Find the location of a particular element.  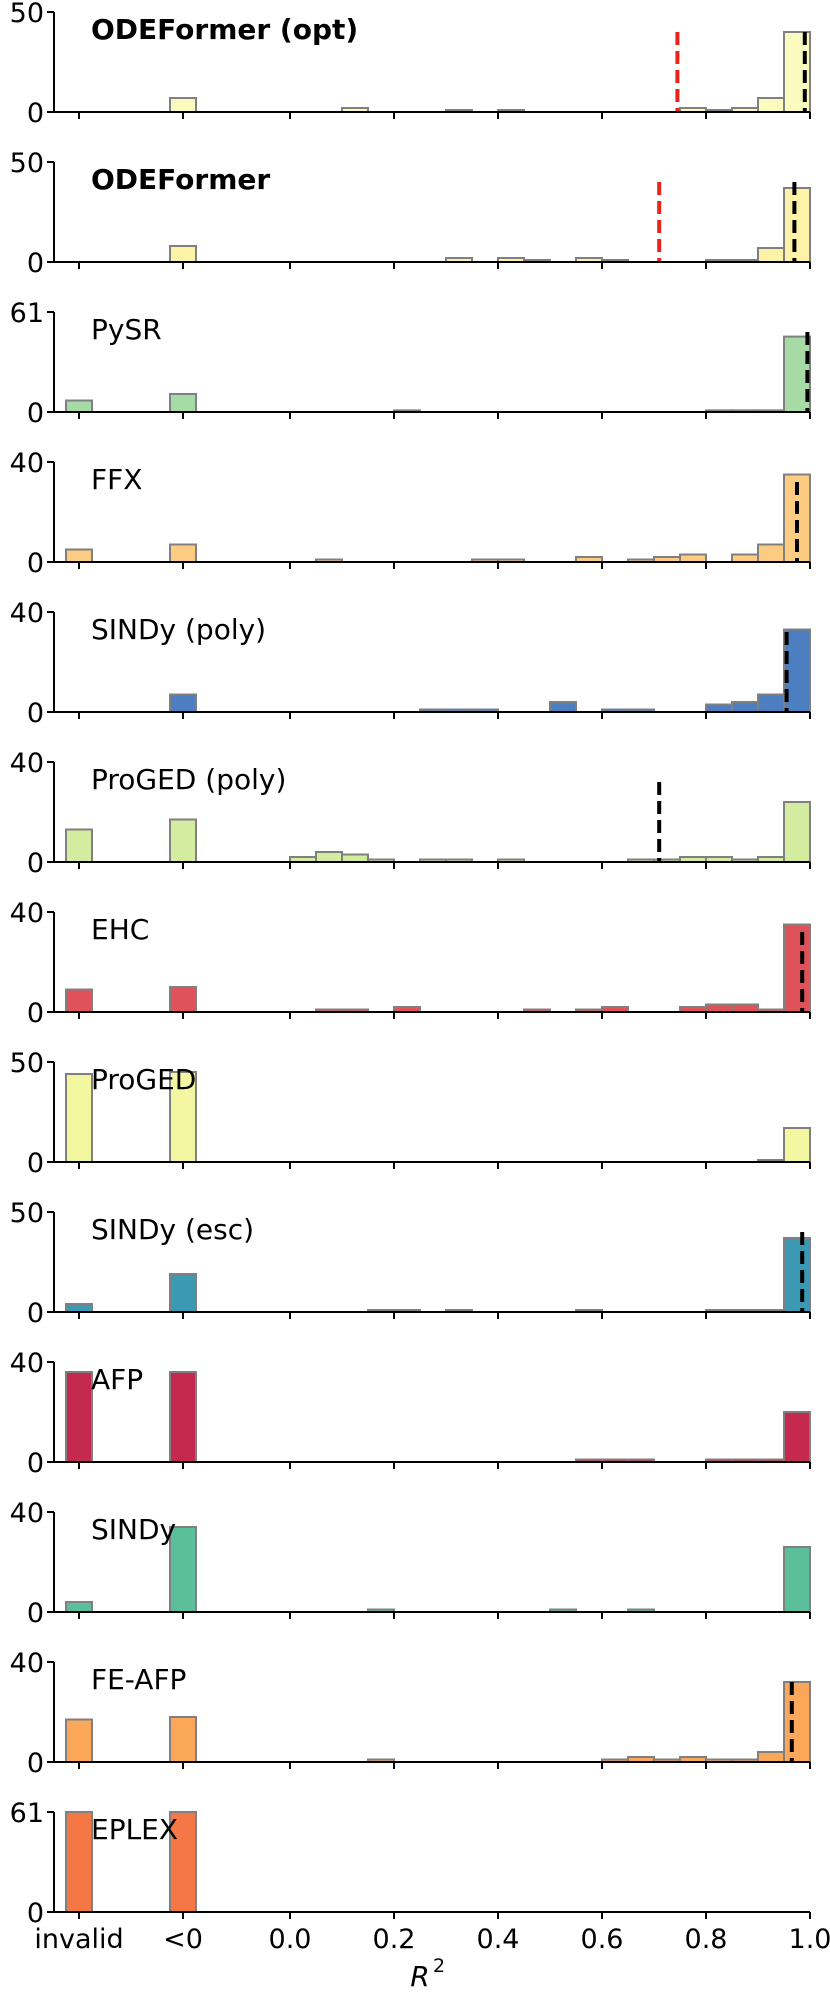

panel-sindy-esc-: 0 50 SINDy (esc) is located at coordinates (410, 1263).